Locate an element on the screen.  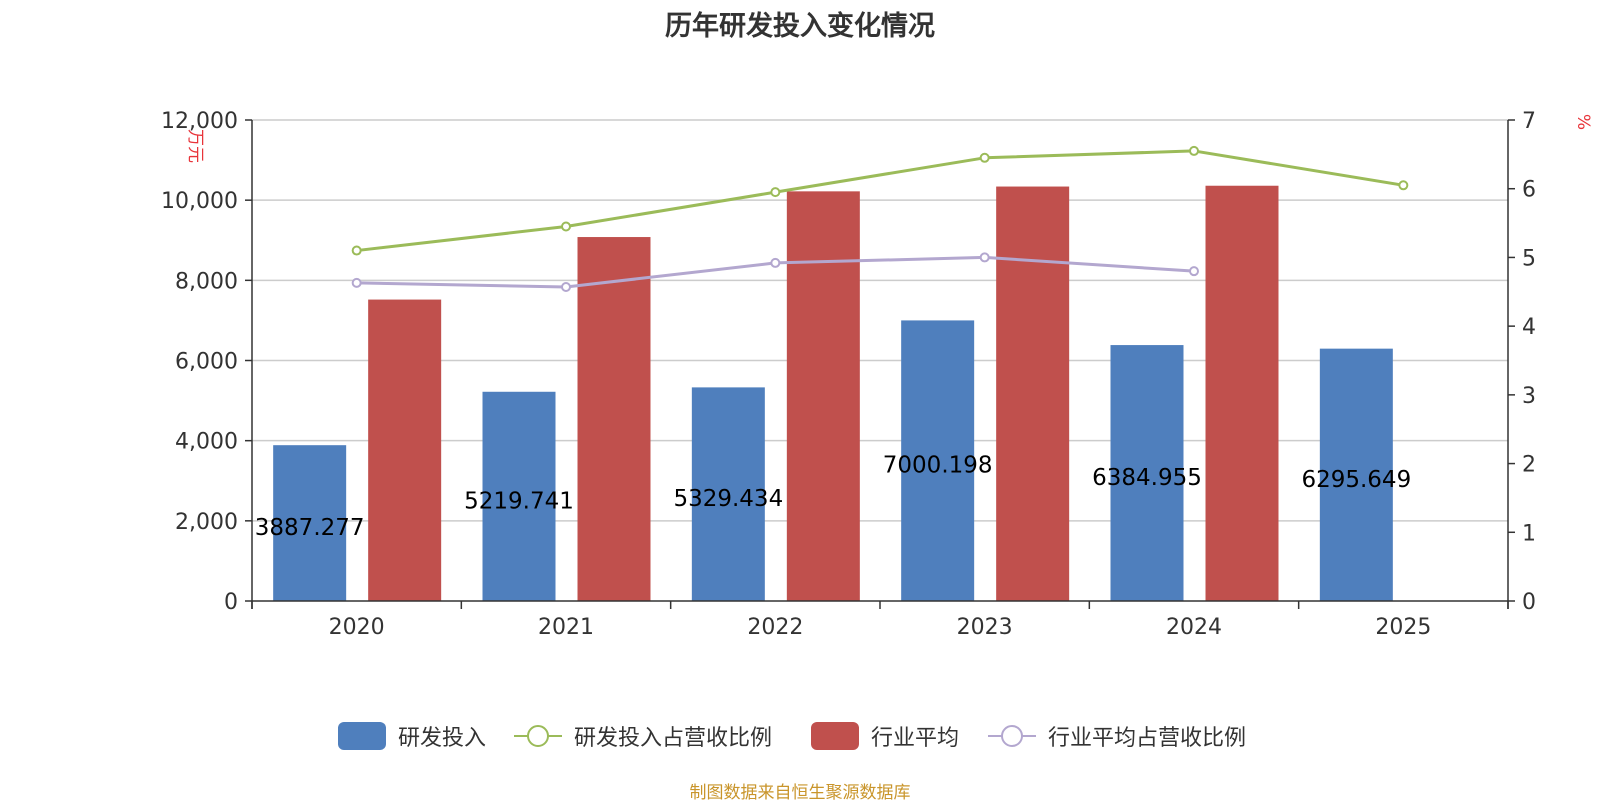
x-axis-tick-label: 2020 is located at coordinates (357, 627).